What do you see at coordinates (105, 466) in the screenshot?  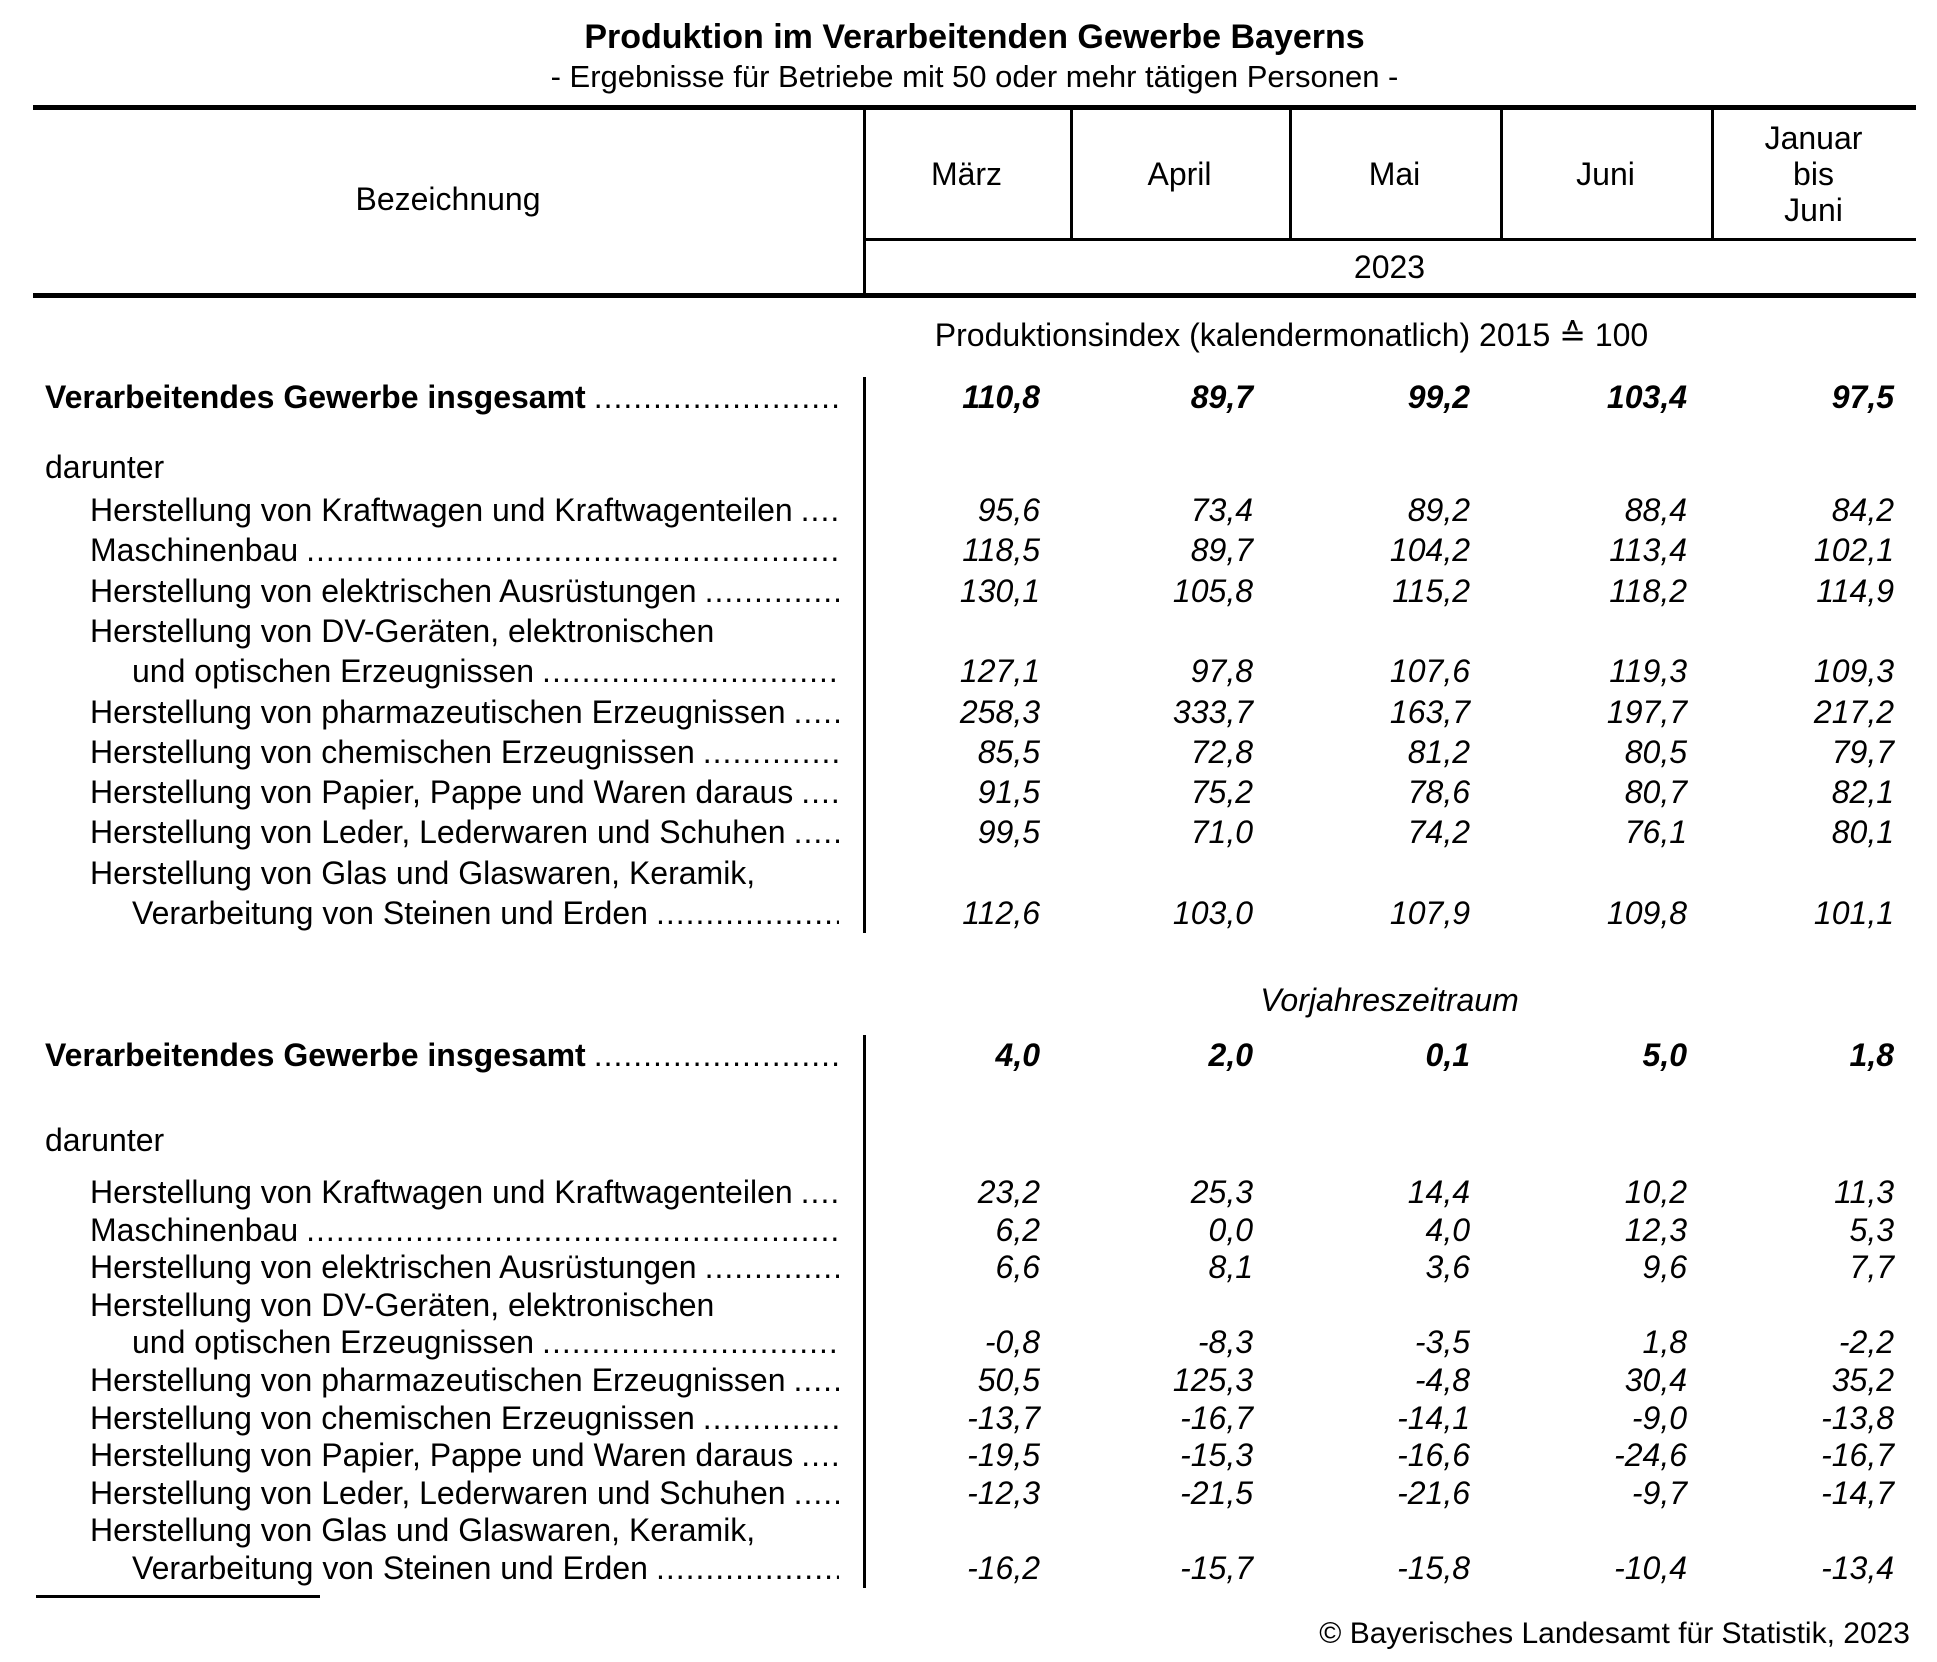 I see `row-label-text: darunter` at bounding box center [105, 466].